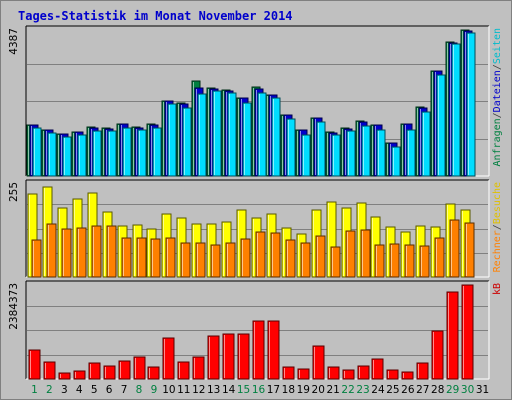 Image resolution: width=512 pixels, height=400 pixels. What do you see at coordinates (14, 192) in the screenshot?
I see `middle-ymax-label: 255` at bounding box center [14, 192].